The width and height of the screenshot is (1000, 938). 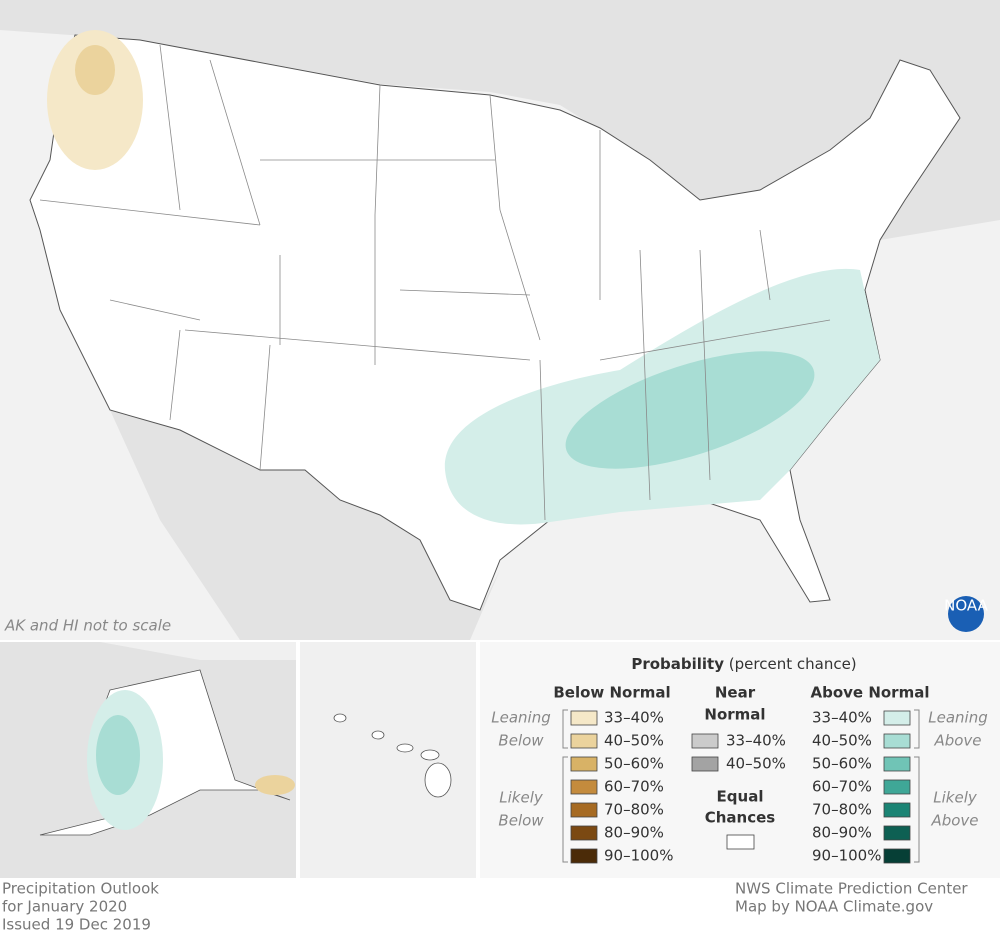 What do you see at coordinates (305, 525) in the screenshot?
I see `mexico` at bounding box center [305, 525].